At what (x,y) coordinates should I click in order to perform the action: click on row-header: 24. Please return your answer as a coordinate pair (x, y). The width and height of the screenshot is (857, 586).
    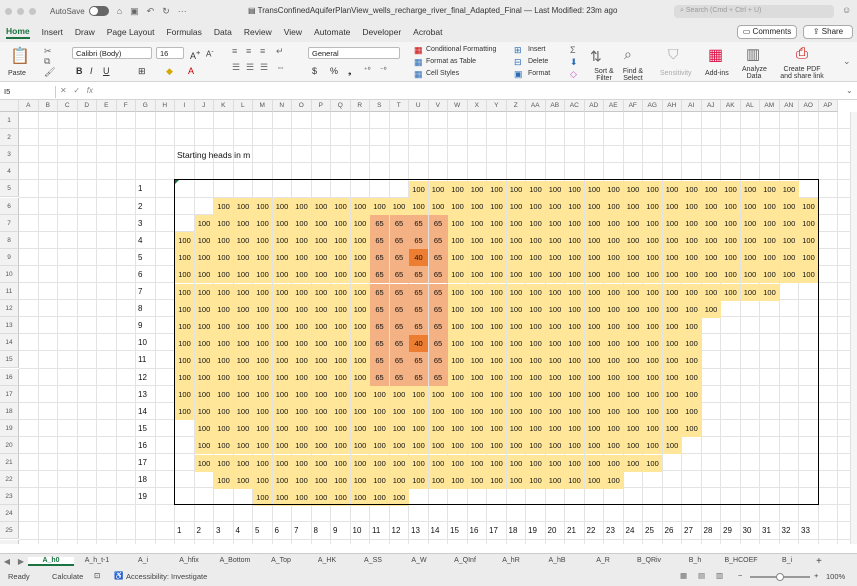
    Looking at the image, I should click on (9, 514).